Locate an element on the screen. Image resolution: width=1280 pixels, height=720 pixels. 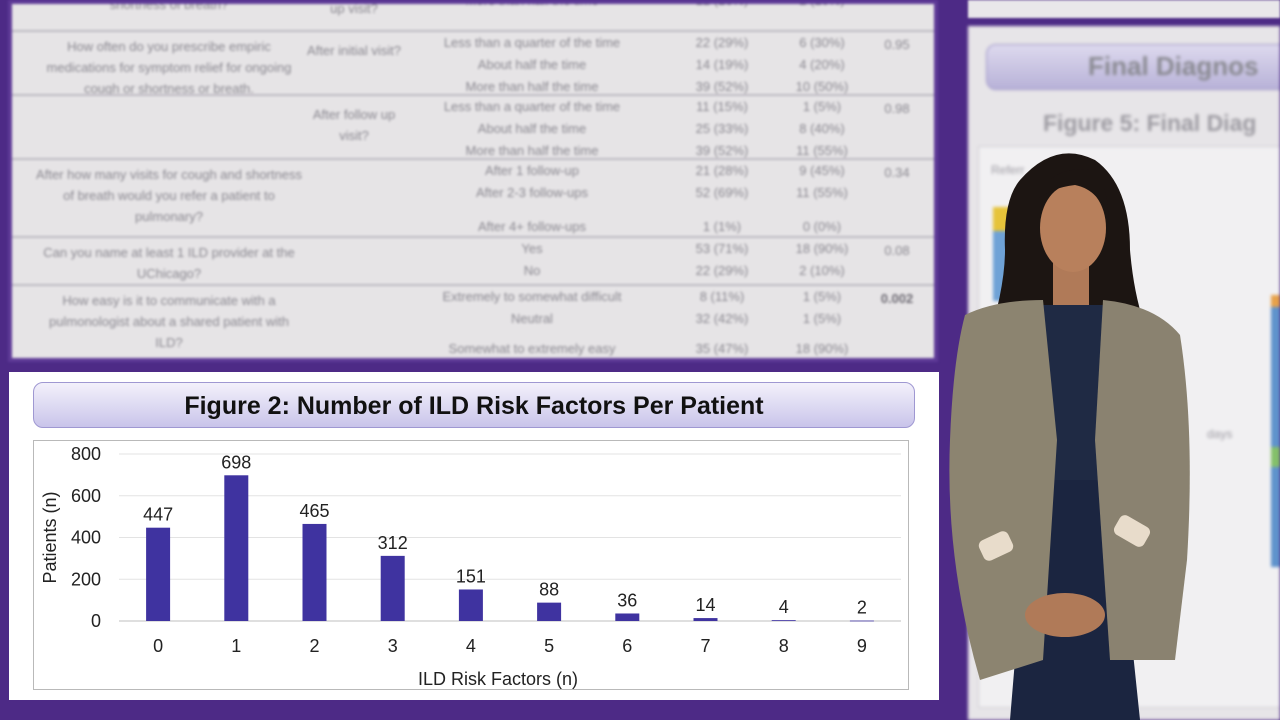
x-tick-label: 0 is located at coordinates (158, 646).